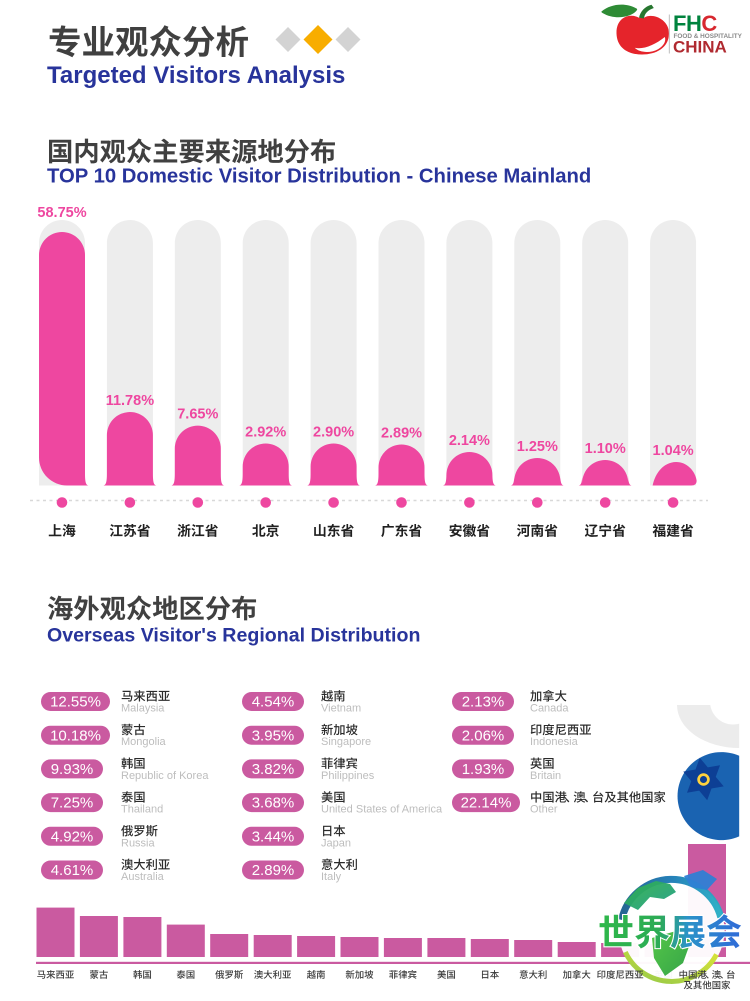 The width and height of the screenshot is (750, 1001). What do you see at coordinates (75, 735) in the screenshot?
I see `svg-text: 10.18%` at bounding box center [75, 735].